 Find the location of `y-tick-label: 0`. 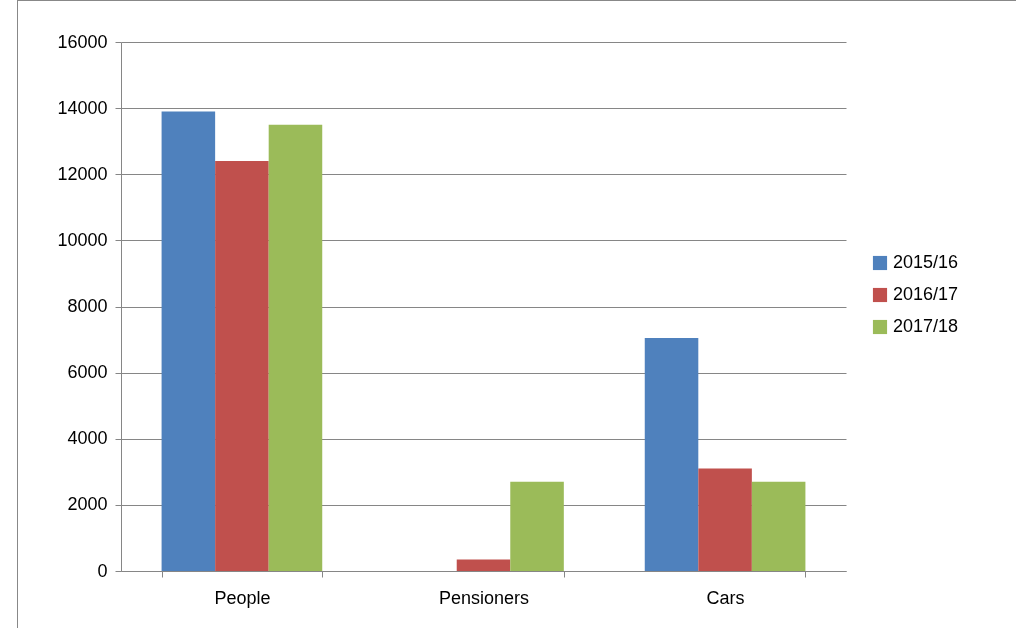

y-tick-label: 0 is located at coordinates (102, 570).